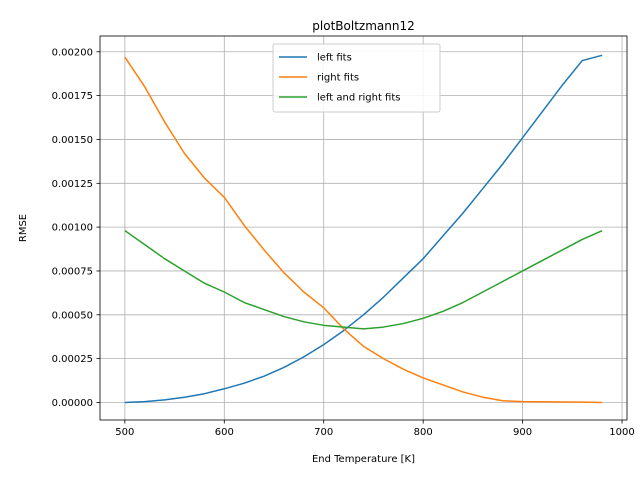  Describe the element at coordinates (72, 96) in the screenshot. I see `y-tick-label: 0.00175` at that location.